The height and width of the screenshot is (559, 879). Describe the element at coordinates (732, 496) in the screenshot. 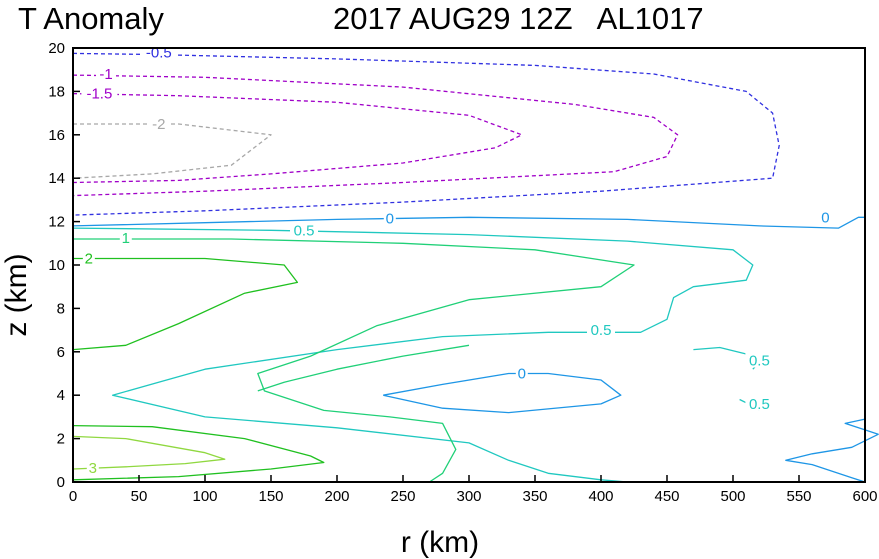

I see `x-tick-label: 500` at that location.